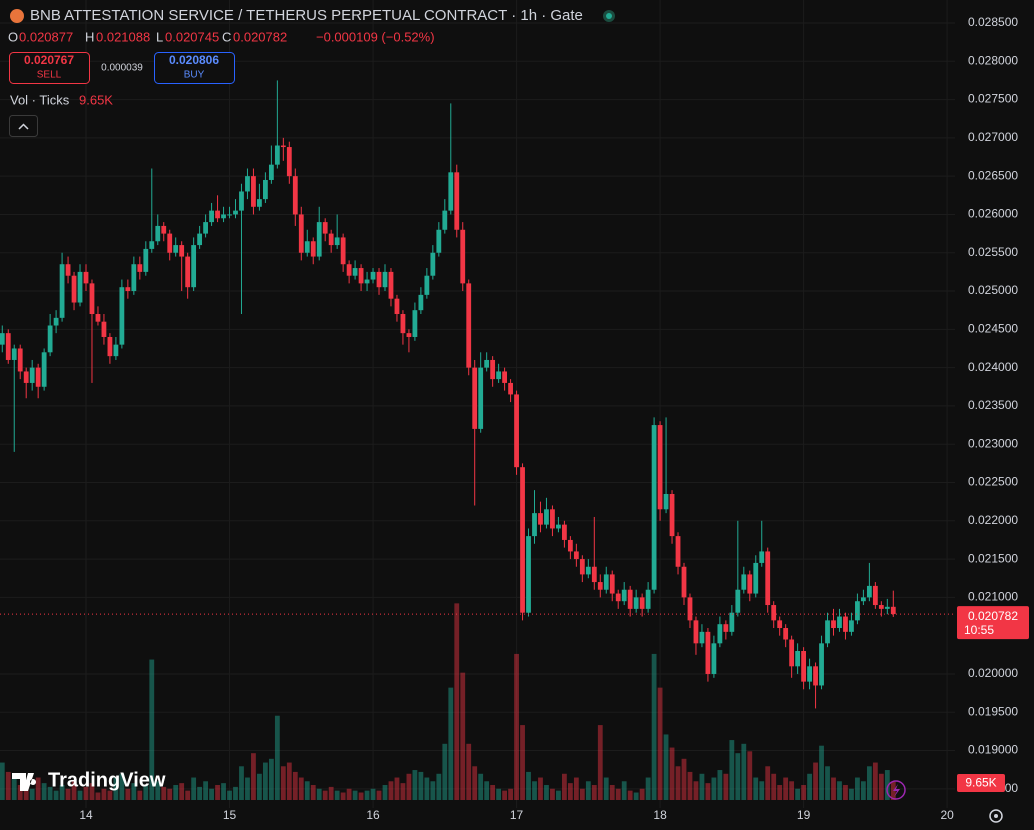  I want to click on x-tick-label: 14, so click(86, 815).